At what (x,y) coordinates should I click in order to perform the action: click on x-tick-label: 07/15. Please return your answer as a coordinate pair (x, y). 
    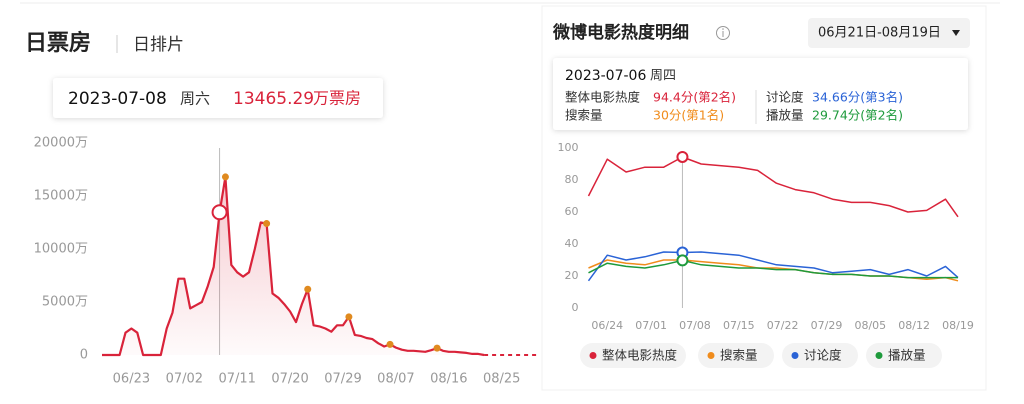
    Looking at the image, I should click on (739, 325).